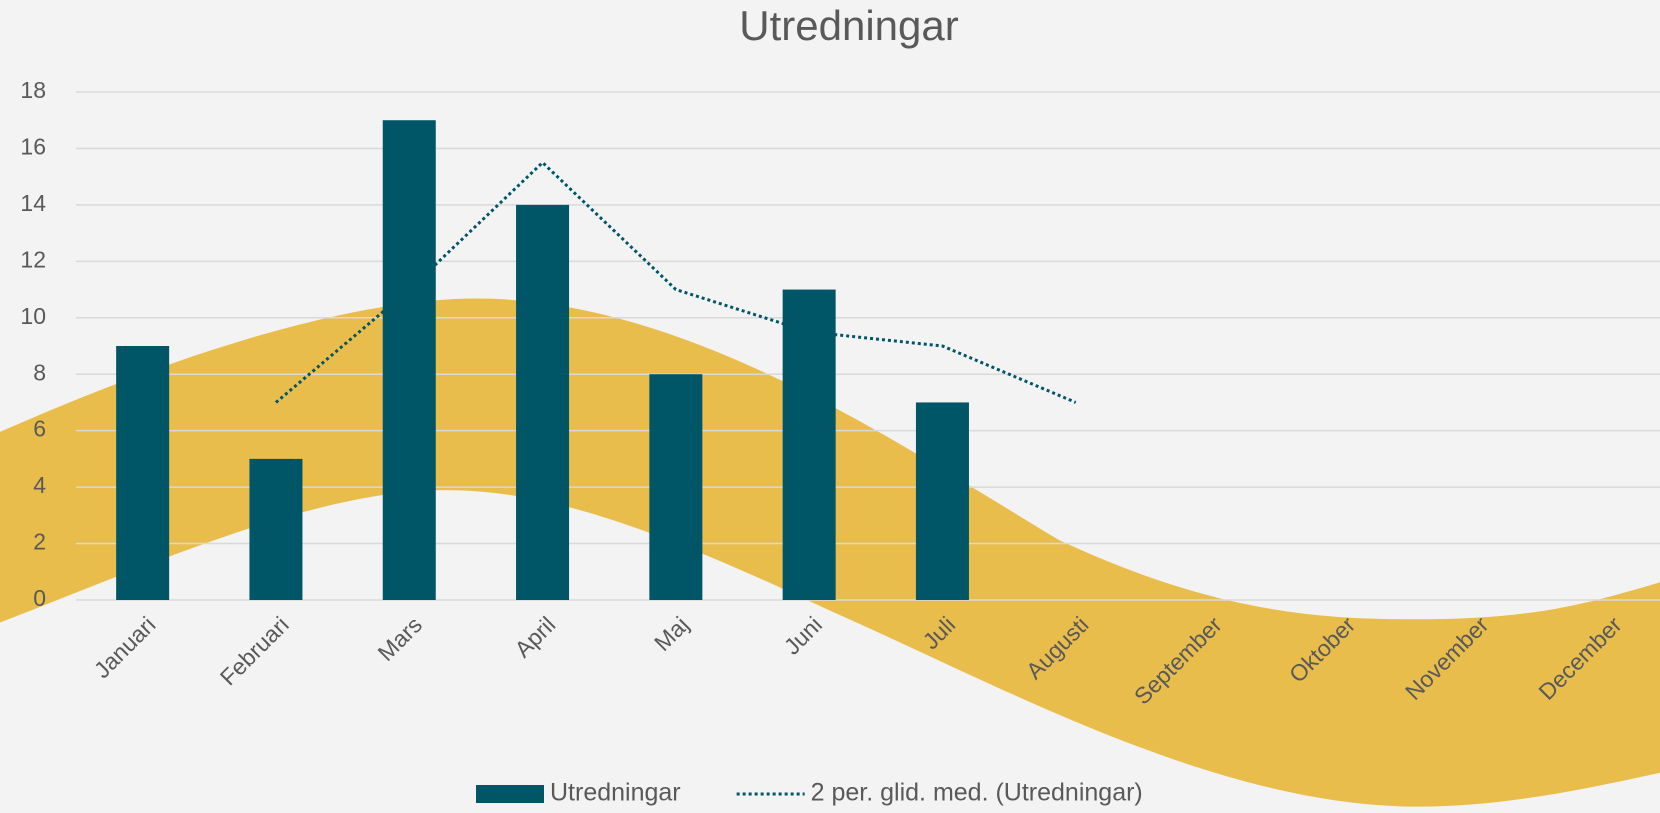  Describe the element at coordinates (33, 147) in the screenshot. I see `y-tick-label: 16` at that location.